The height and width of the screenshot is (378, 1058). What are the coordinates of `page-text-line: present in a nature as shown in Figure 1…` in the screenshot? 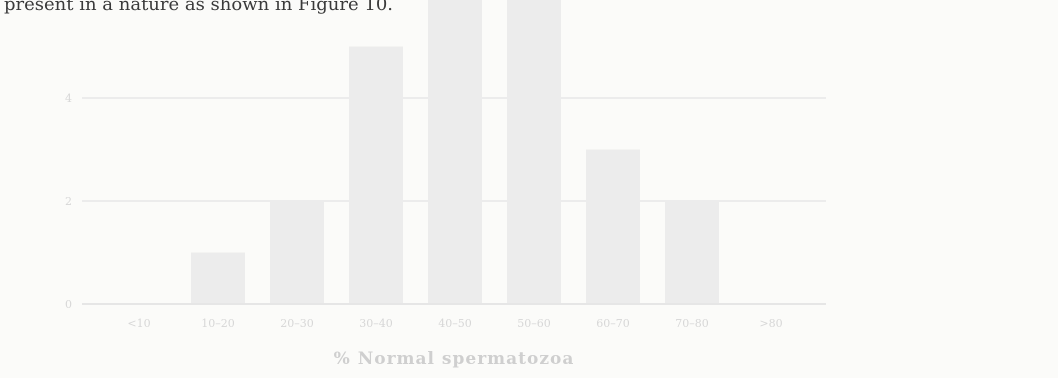 It's located at (198, 7).